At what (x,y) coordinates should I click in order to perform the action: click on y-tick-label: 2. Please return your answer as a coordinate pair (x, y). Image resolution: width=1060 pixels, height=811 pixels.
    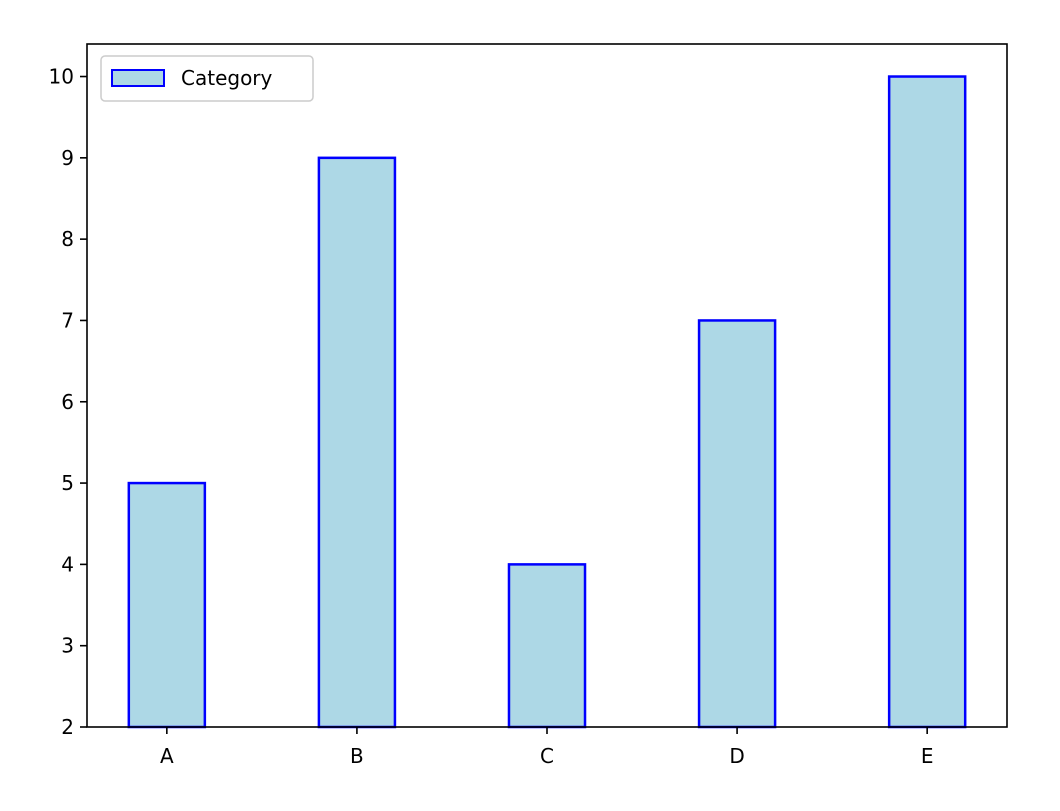
    Looking at the image, I should click on (67, 727).